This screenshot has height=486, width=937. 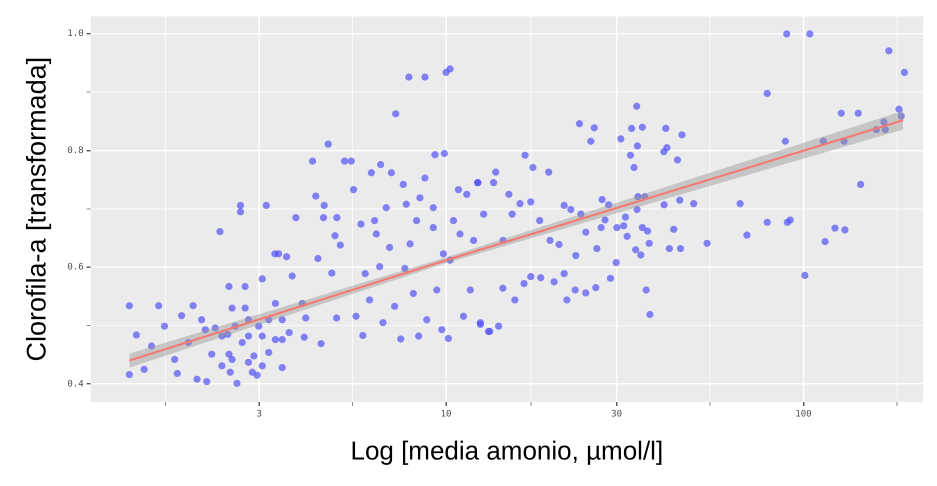 I want to click on x-axis-title: Log [media amonio, µmol/l], so click(x=507, y=451).